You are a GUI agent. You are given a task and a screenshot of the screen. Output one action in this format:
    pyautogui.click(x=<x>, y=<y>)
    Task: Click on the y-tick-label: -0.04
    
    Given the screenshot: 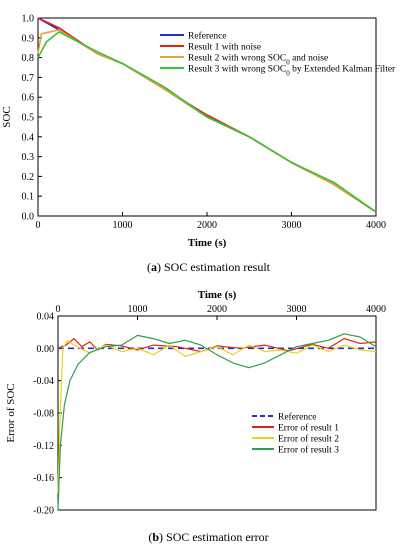 What is the action you would take?
    pyautogui.click(x=43, y=381)
    